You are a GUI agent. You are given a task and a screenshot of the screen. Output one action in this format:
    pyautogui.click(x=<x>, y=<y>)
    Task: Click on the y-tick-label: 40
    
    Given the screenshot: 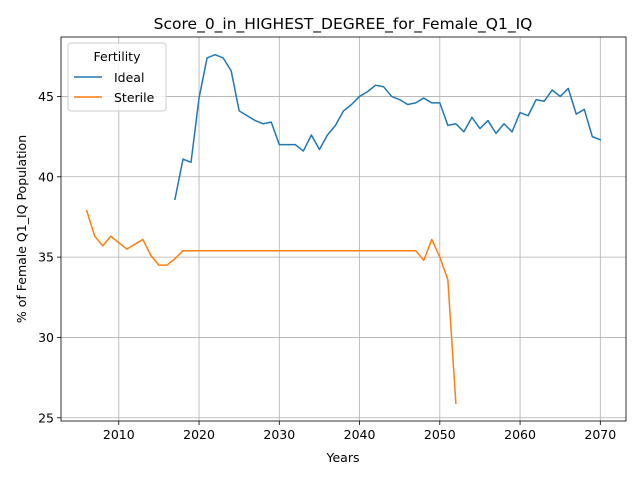 What is the action you would take?
    pyautogui.click(x=46, y=176)
    